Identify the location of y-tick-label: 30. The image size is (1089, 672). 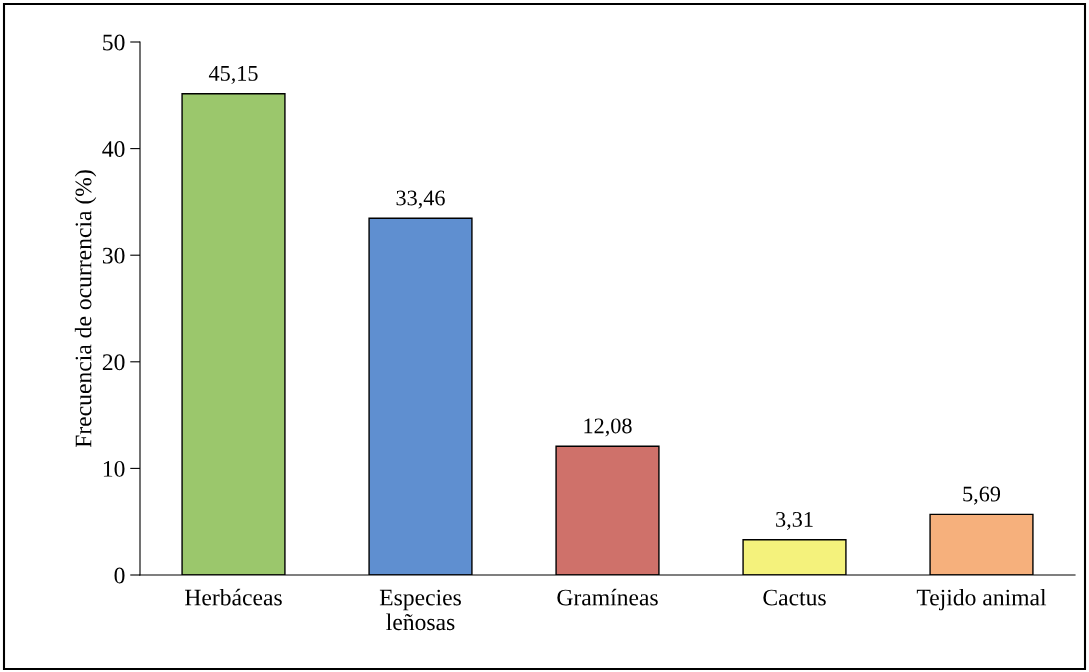
(113, 255).